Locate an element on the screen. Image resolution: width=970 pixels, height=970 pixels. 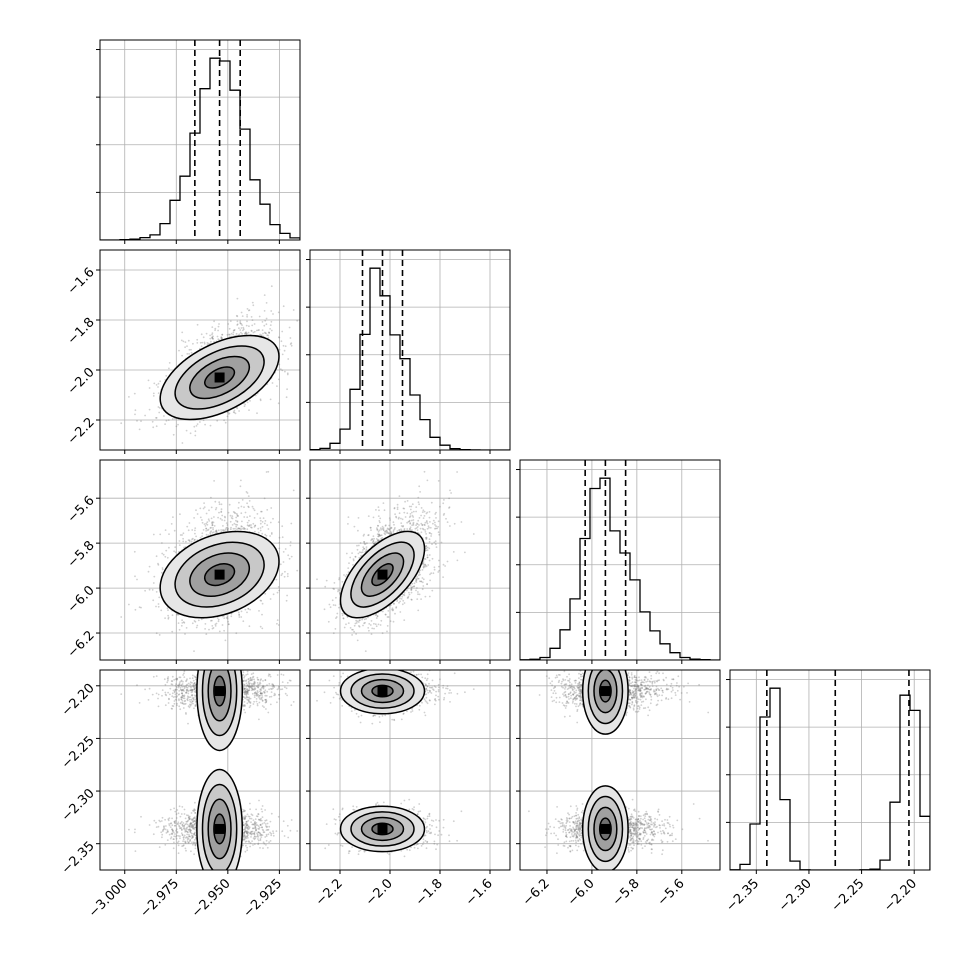
y-tick-label: −1.8 is located at coordinates (81, 331).